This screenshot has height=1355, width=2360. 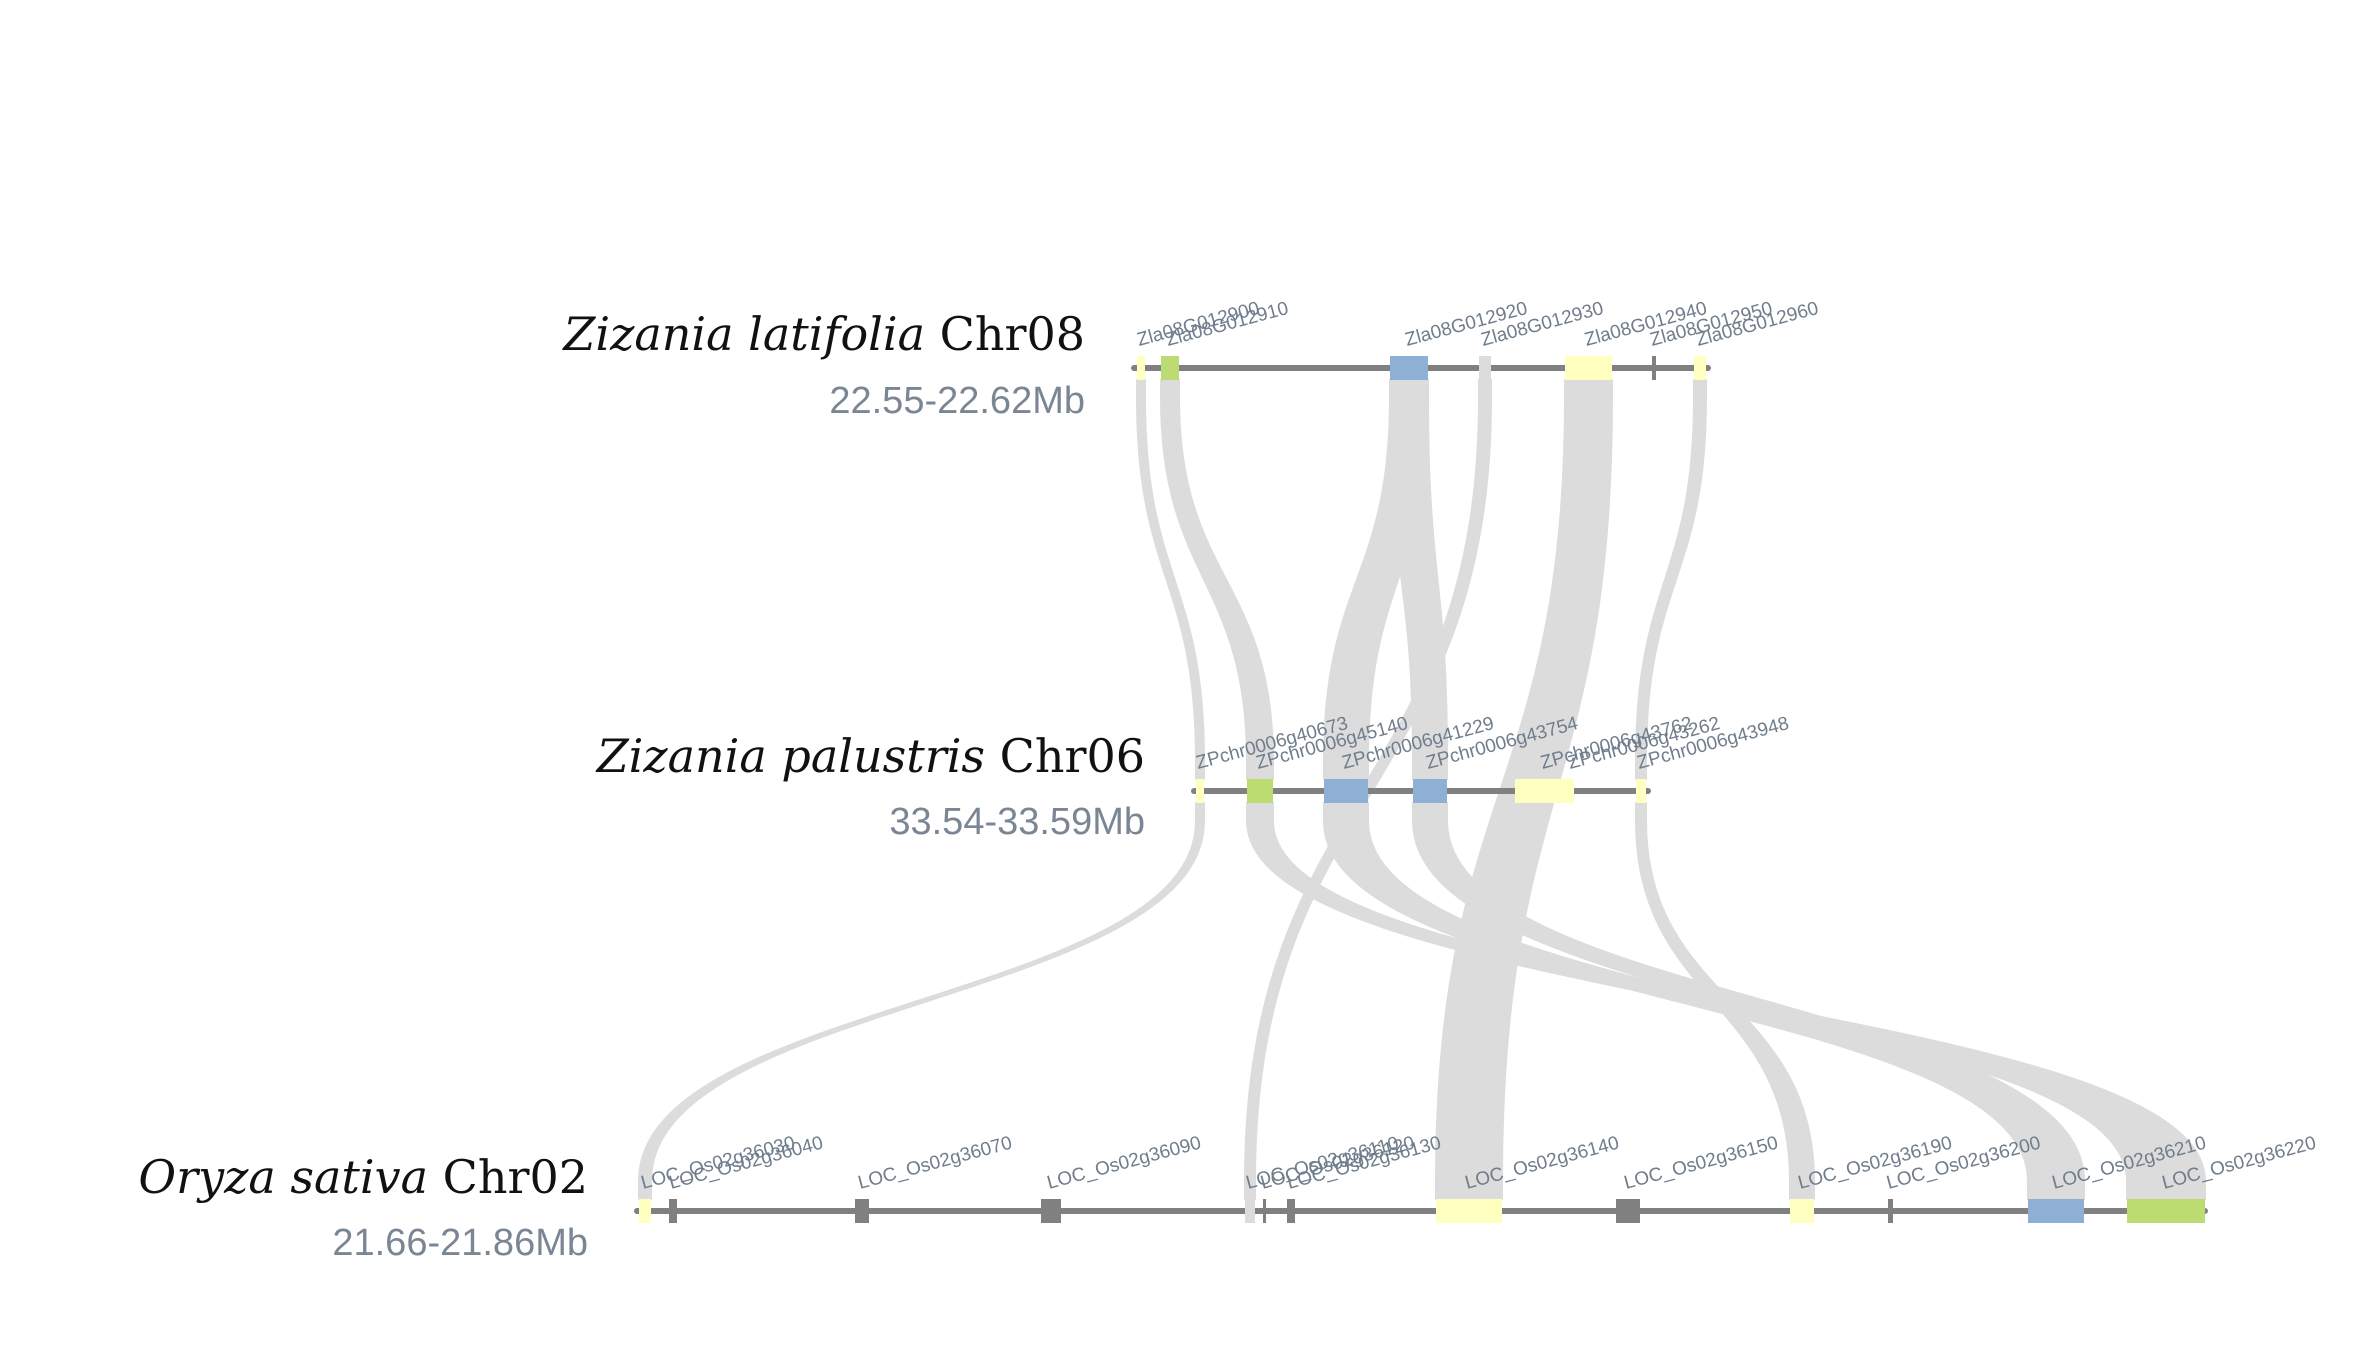 I want to click on gene-block-loc-os02g36070, so click(x=862, y=1211).